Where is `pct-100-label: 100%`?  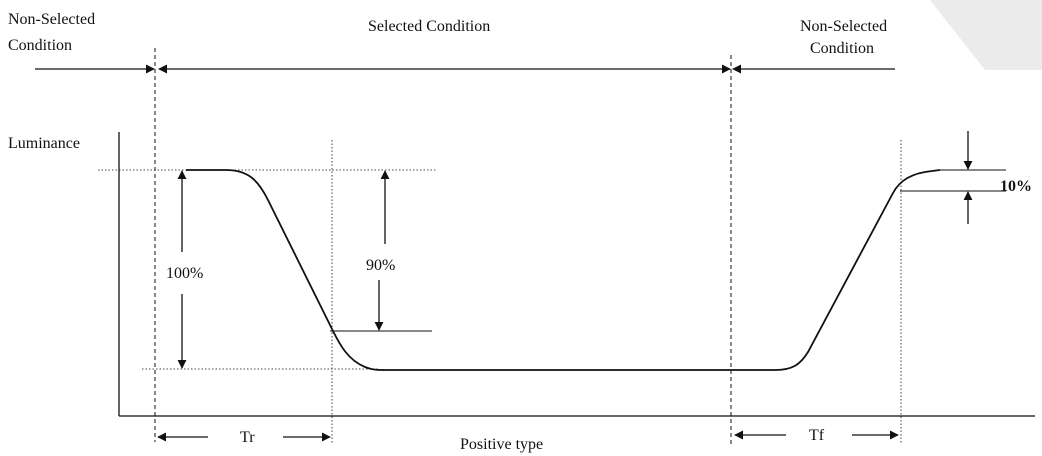
pct-100-label: 100% is located at coordinates (184, 273).